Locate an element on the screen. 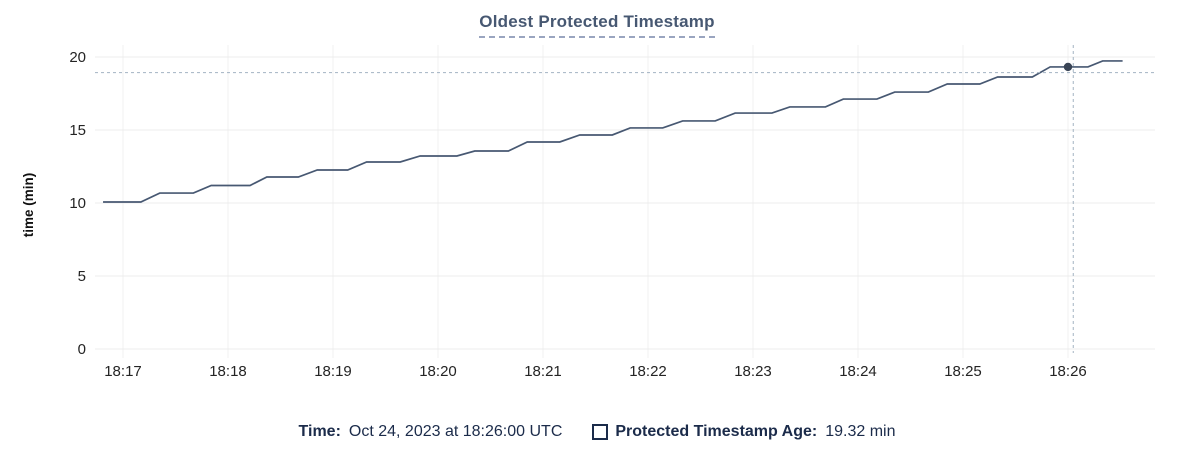  x-tick-label: 18:19 is located at coordinates (333, 371).